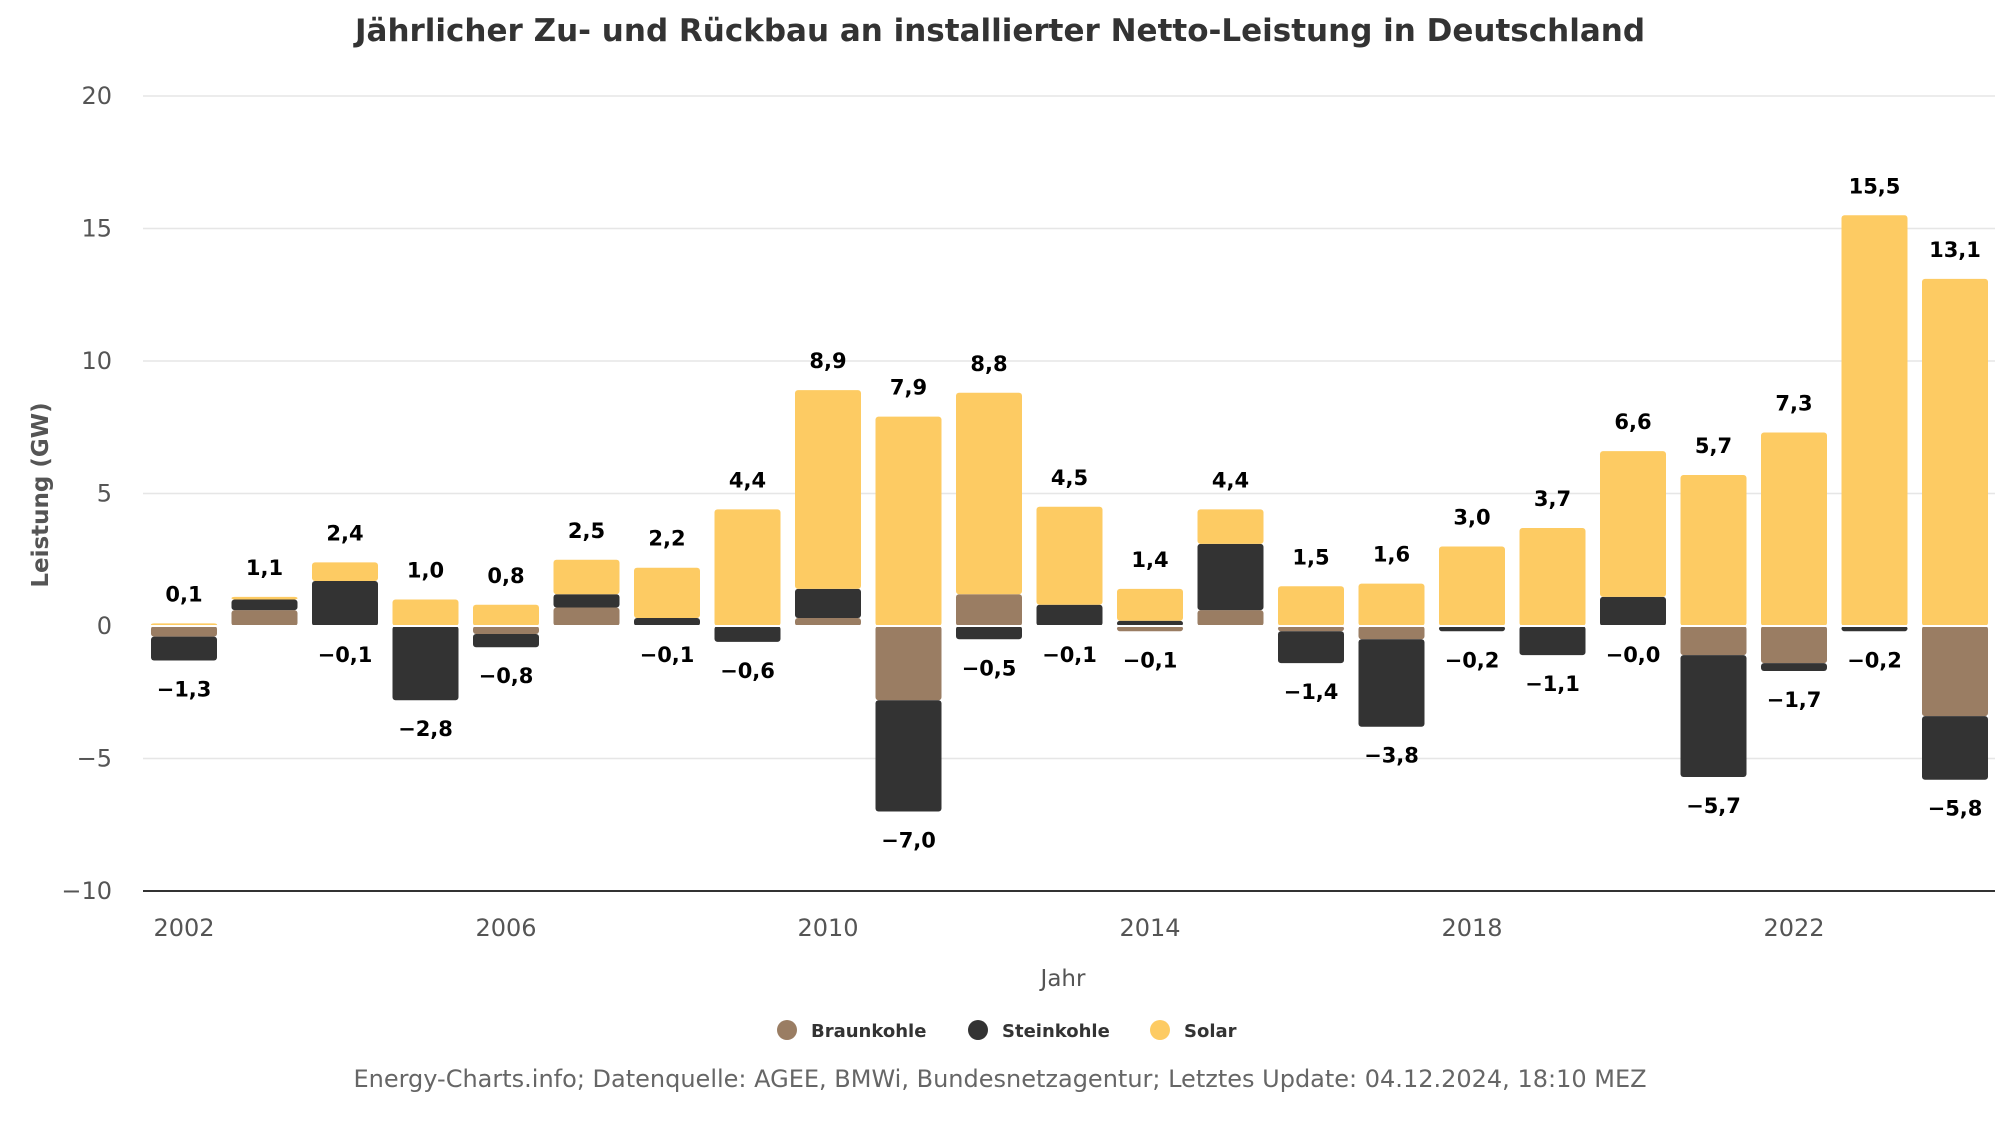 The height and width of the screenshot is (1125, 2000). I want to click on bar-steinkohle-2014, so click(1150, 623).